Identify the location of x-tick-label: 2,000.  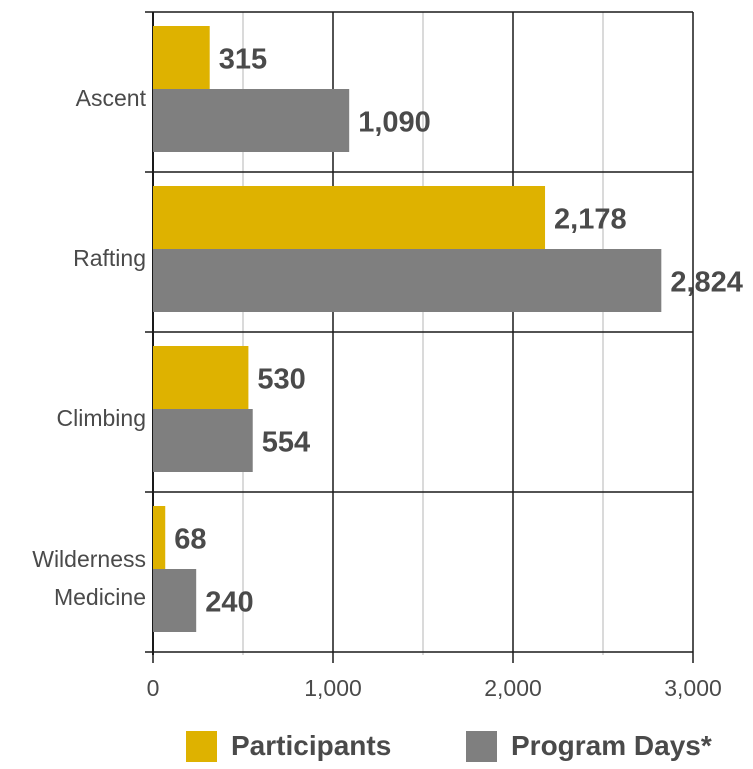
(513, 688).